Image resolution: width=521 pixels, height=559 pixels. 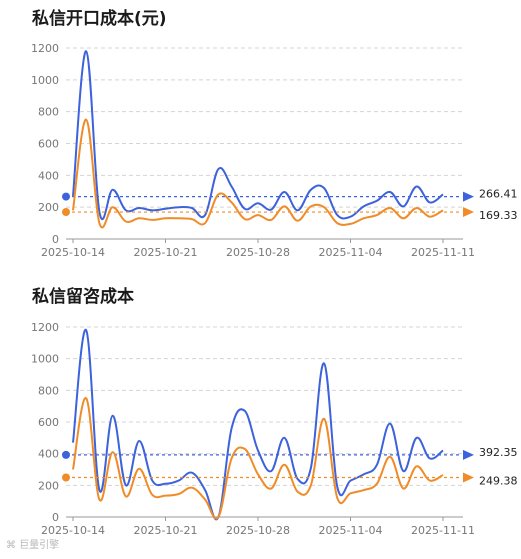 What do you see at coordinates (39, 545) in the screenshot?
I see `watermark-text: 巨量引擎` at bounding box center [39, 545].